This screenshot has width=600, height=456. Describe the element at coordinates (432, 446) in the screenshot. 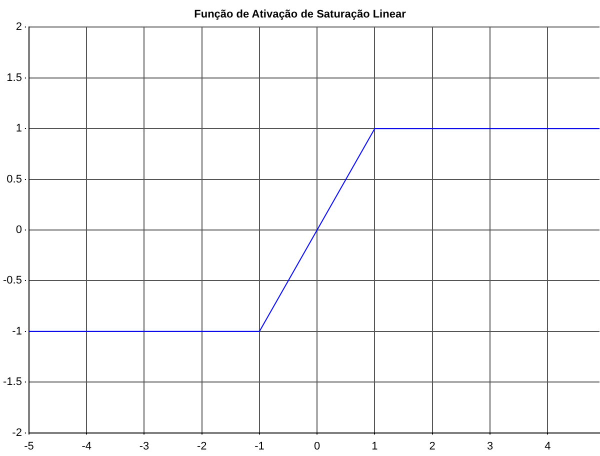

I see `x-tick-label: 2` at that location.